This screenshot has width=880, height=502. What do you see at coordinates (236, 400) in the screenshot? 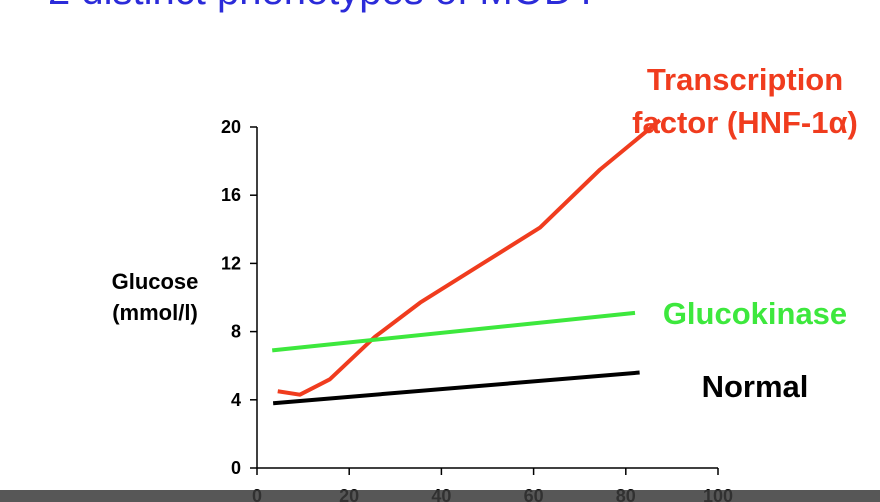
I see `y-tick-label: 4` at bounding box center [236, 400].